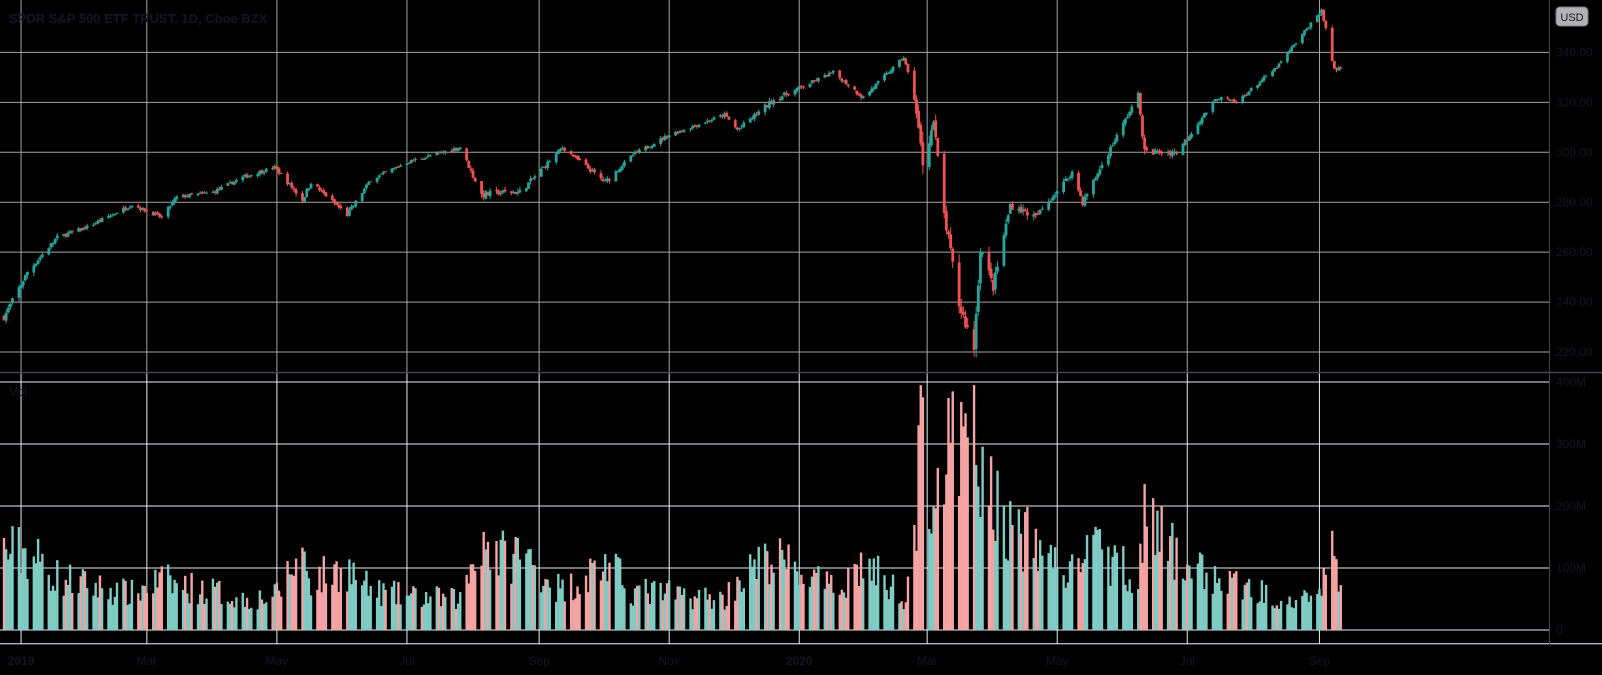  What do you see at coordinates (1574, 202) in the screenshot?
I see `price-tick-label: 280.00` at bounding box center [1574, 202].